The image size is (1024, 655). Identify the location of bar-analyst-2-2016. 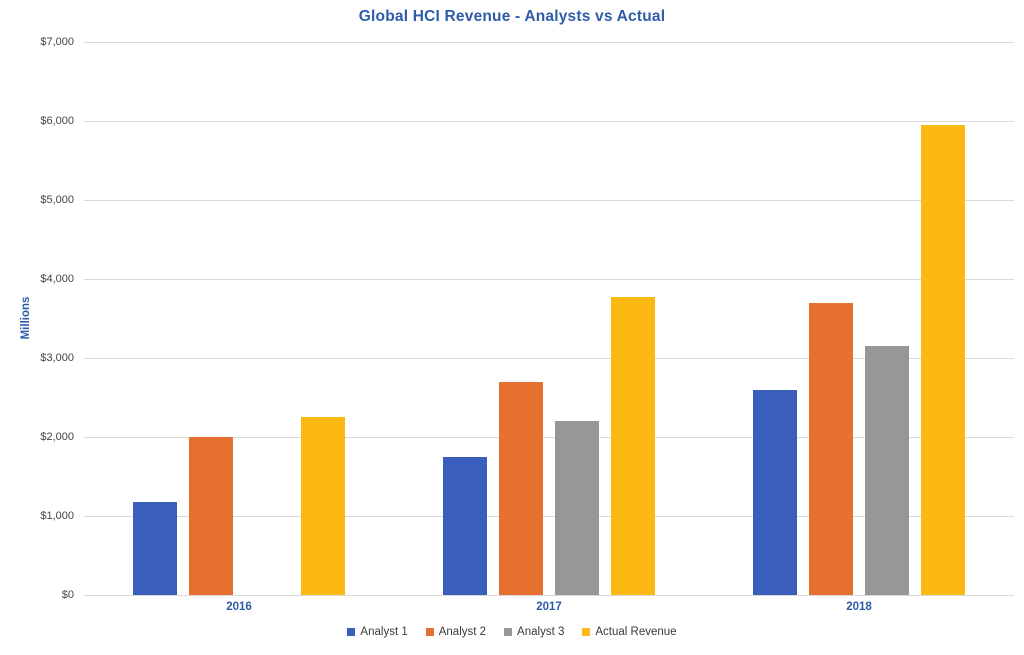
(211, 516).